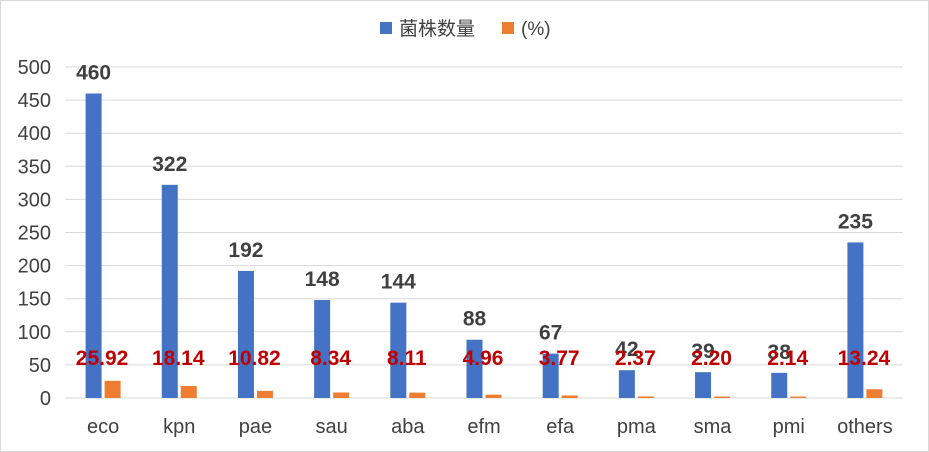 This screenshot has width=929, height=452. I want to click on bar-count-aba, so click(398, 350).